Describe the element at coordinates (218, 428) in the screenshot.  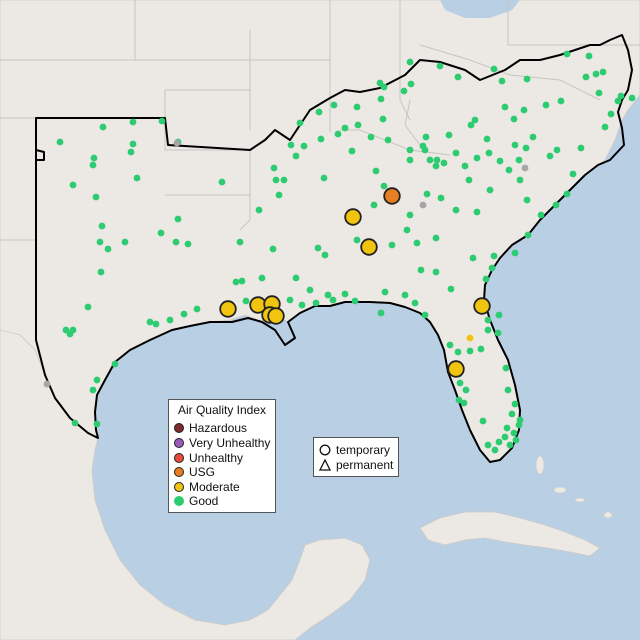
I see `legend-label-hazardous: Hazardous` at that location.